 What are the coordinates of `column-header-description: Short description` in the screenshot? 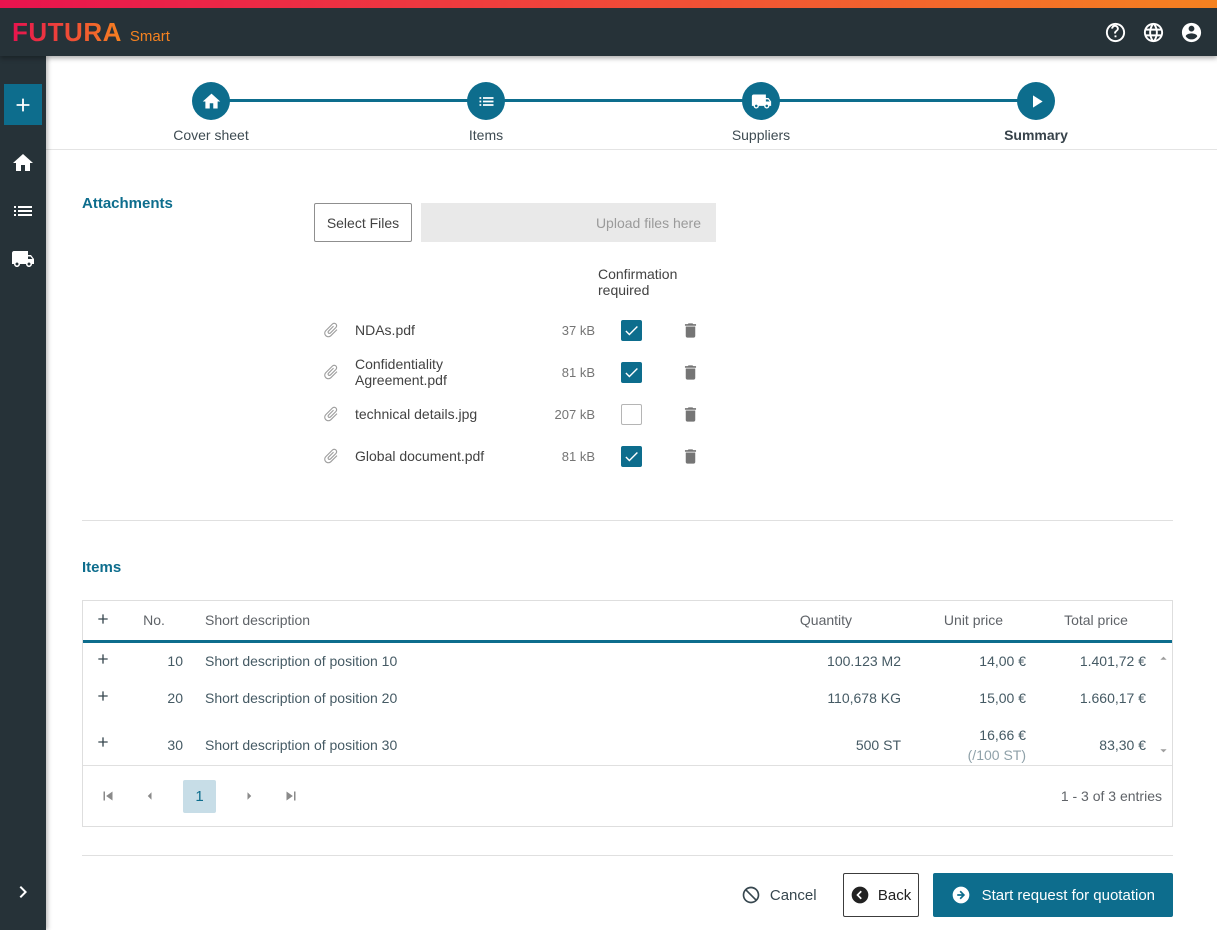 It's located at (463, 622).